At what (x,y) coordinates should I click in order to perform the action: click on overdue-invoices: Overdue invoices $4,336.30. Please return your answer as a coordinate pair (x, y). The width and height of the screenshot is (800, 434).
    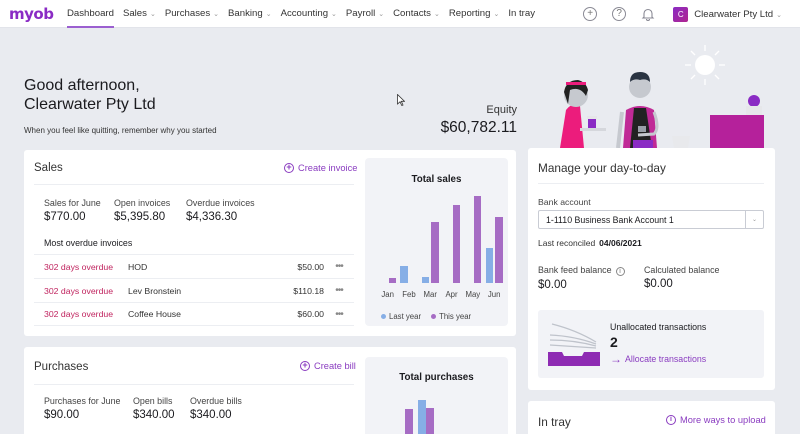
    Looking at the image, I should click on (220, 210).